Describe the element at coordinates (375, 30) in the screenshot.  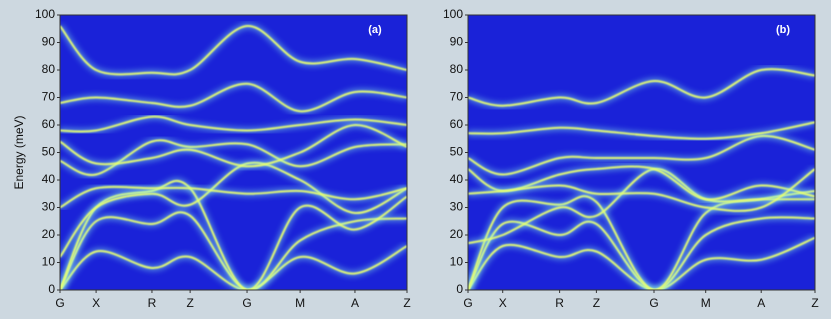
I see `panel-label: (a)` at that location.